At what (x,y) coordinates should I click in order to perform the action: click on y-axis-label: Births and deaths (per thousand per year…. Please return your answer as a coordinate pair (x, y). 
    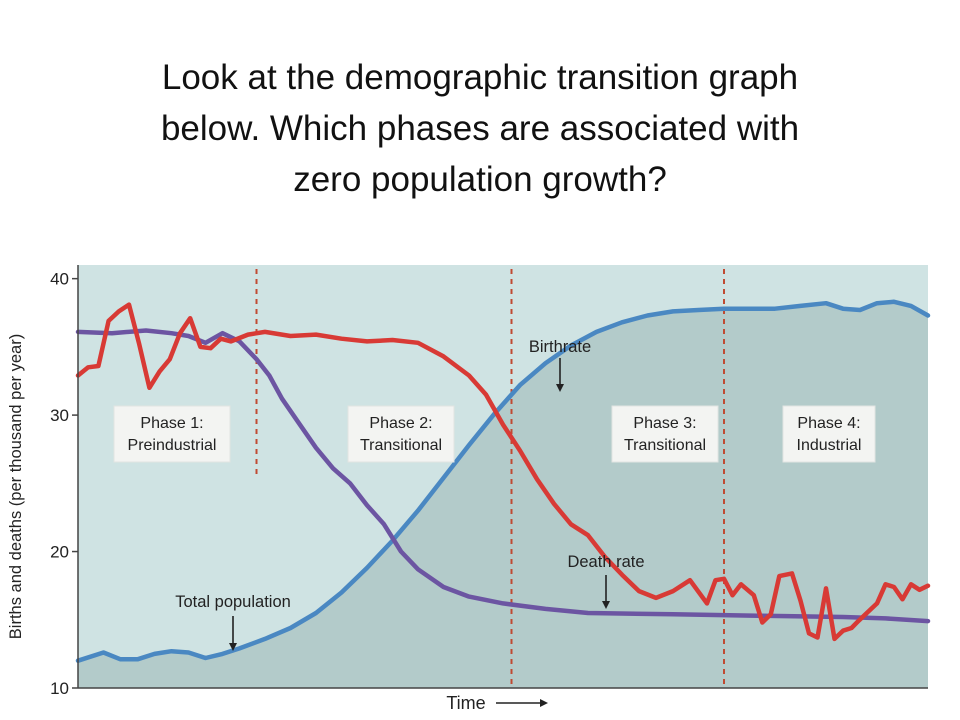
    Looking at the image, I should click on (16, 486).